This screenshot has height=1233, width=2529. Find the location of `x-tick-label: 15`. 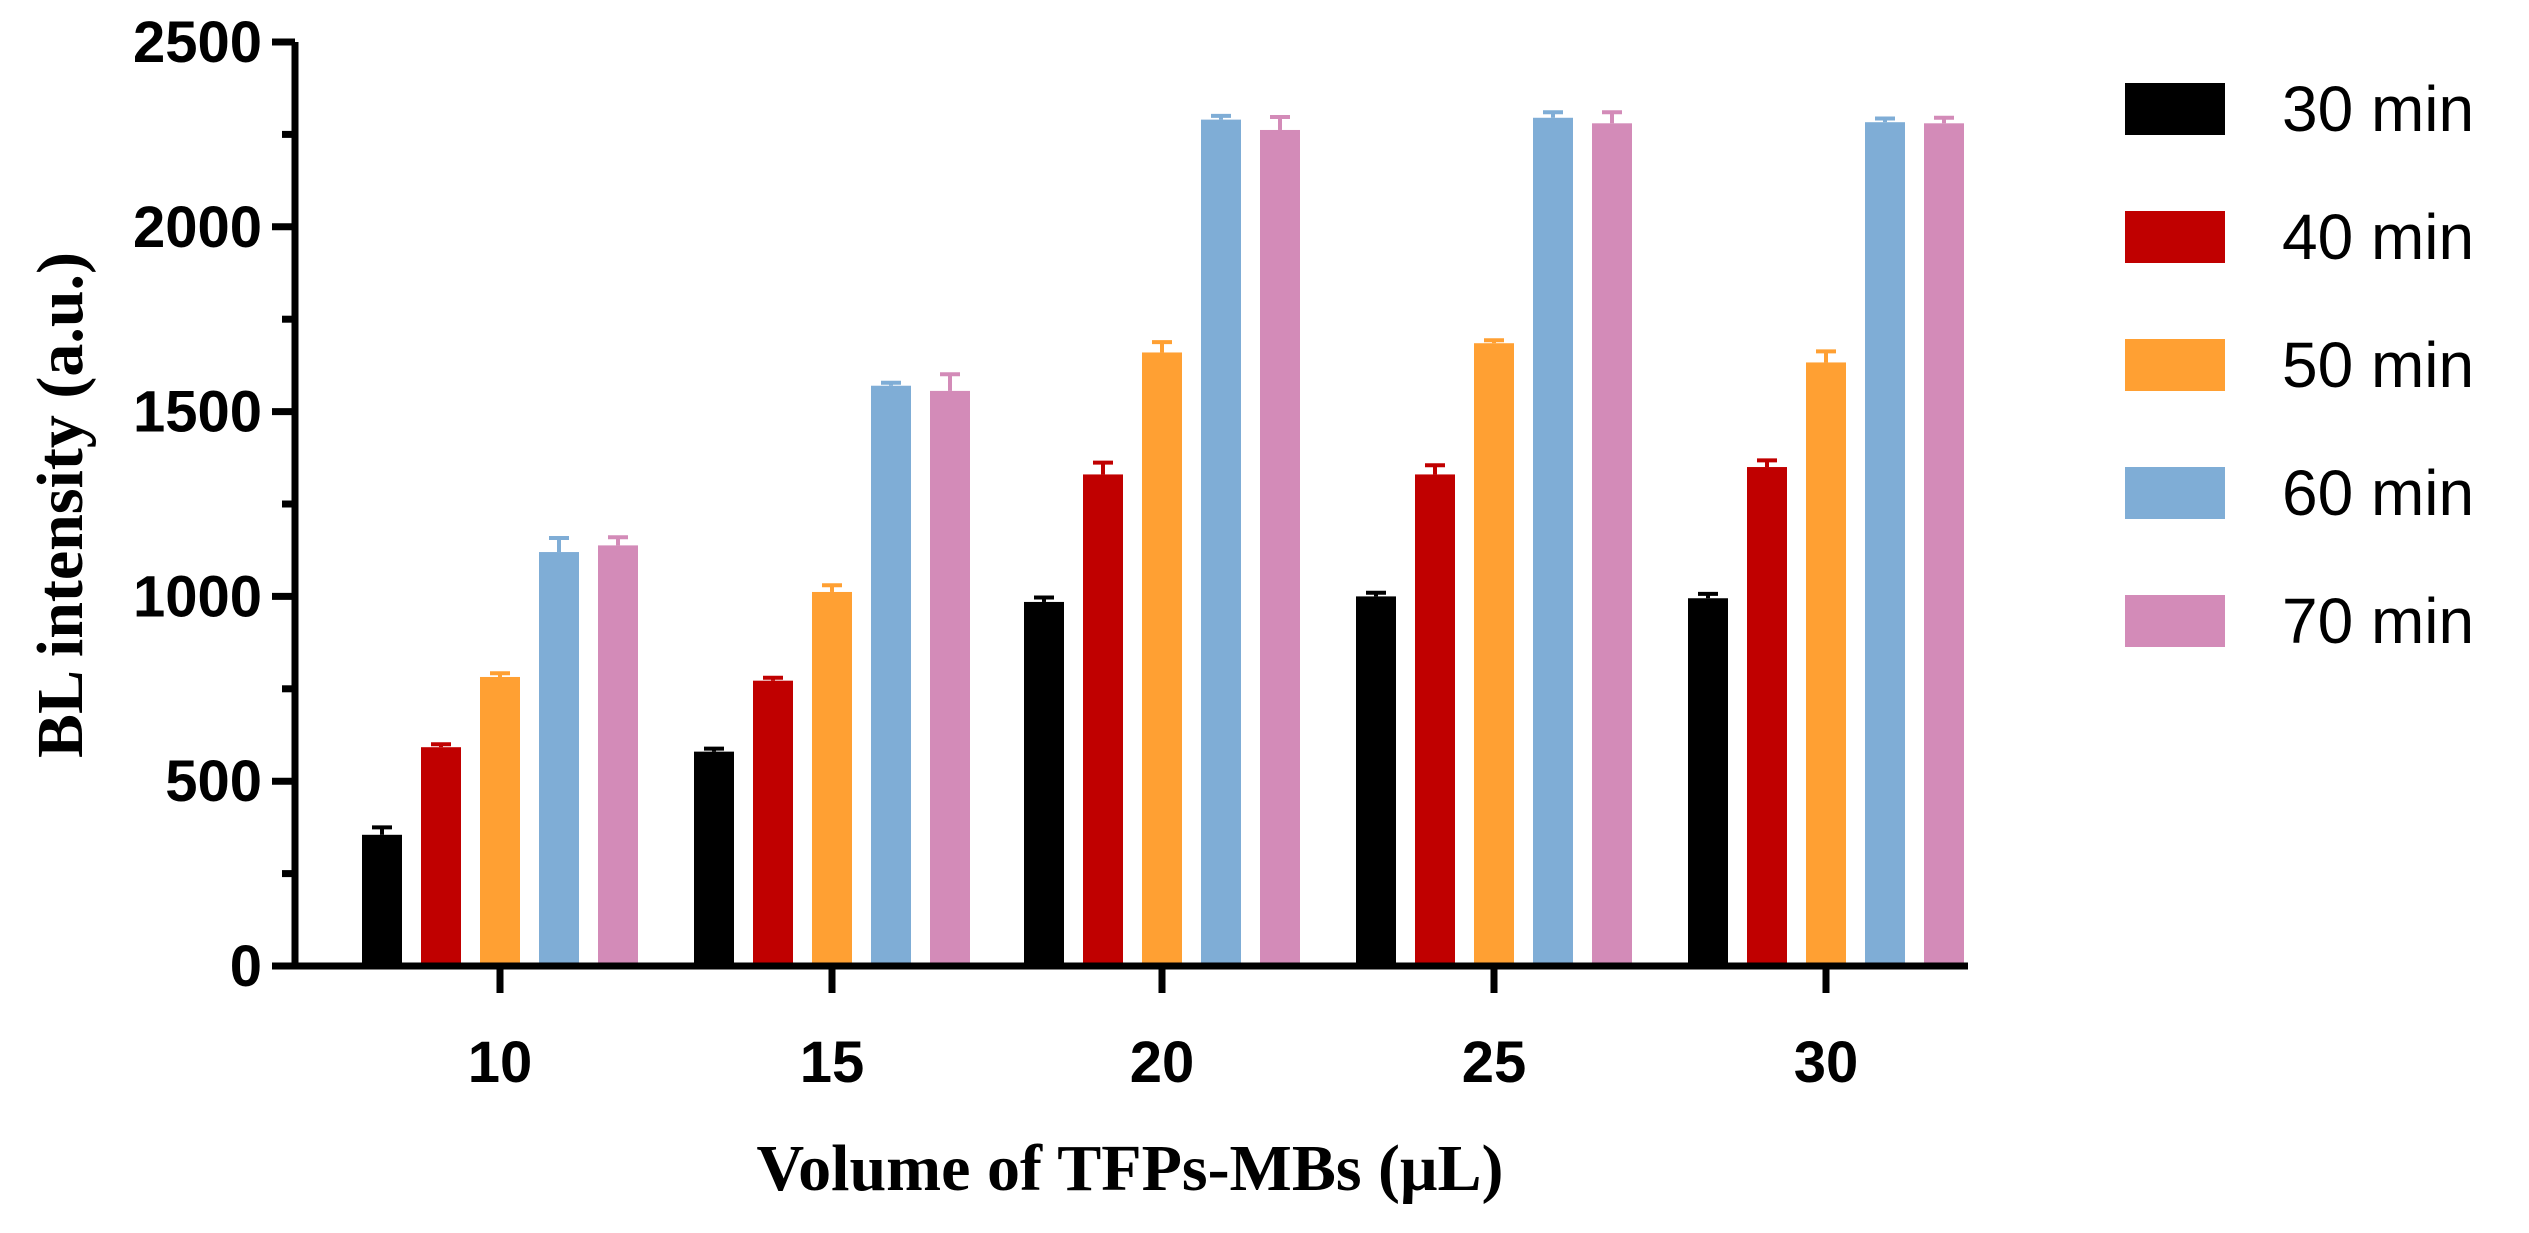

x-tick-label: 15 is located at coordinates (832, 1062).